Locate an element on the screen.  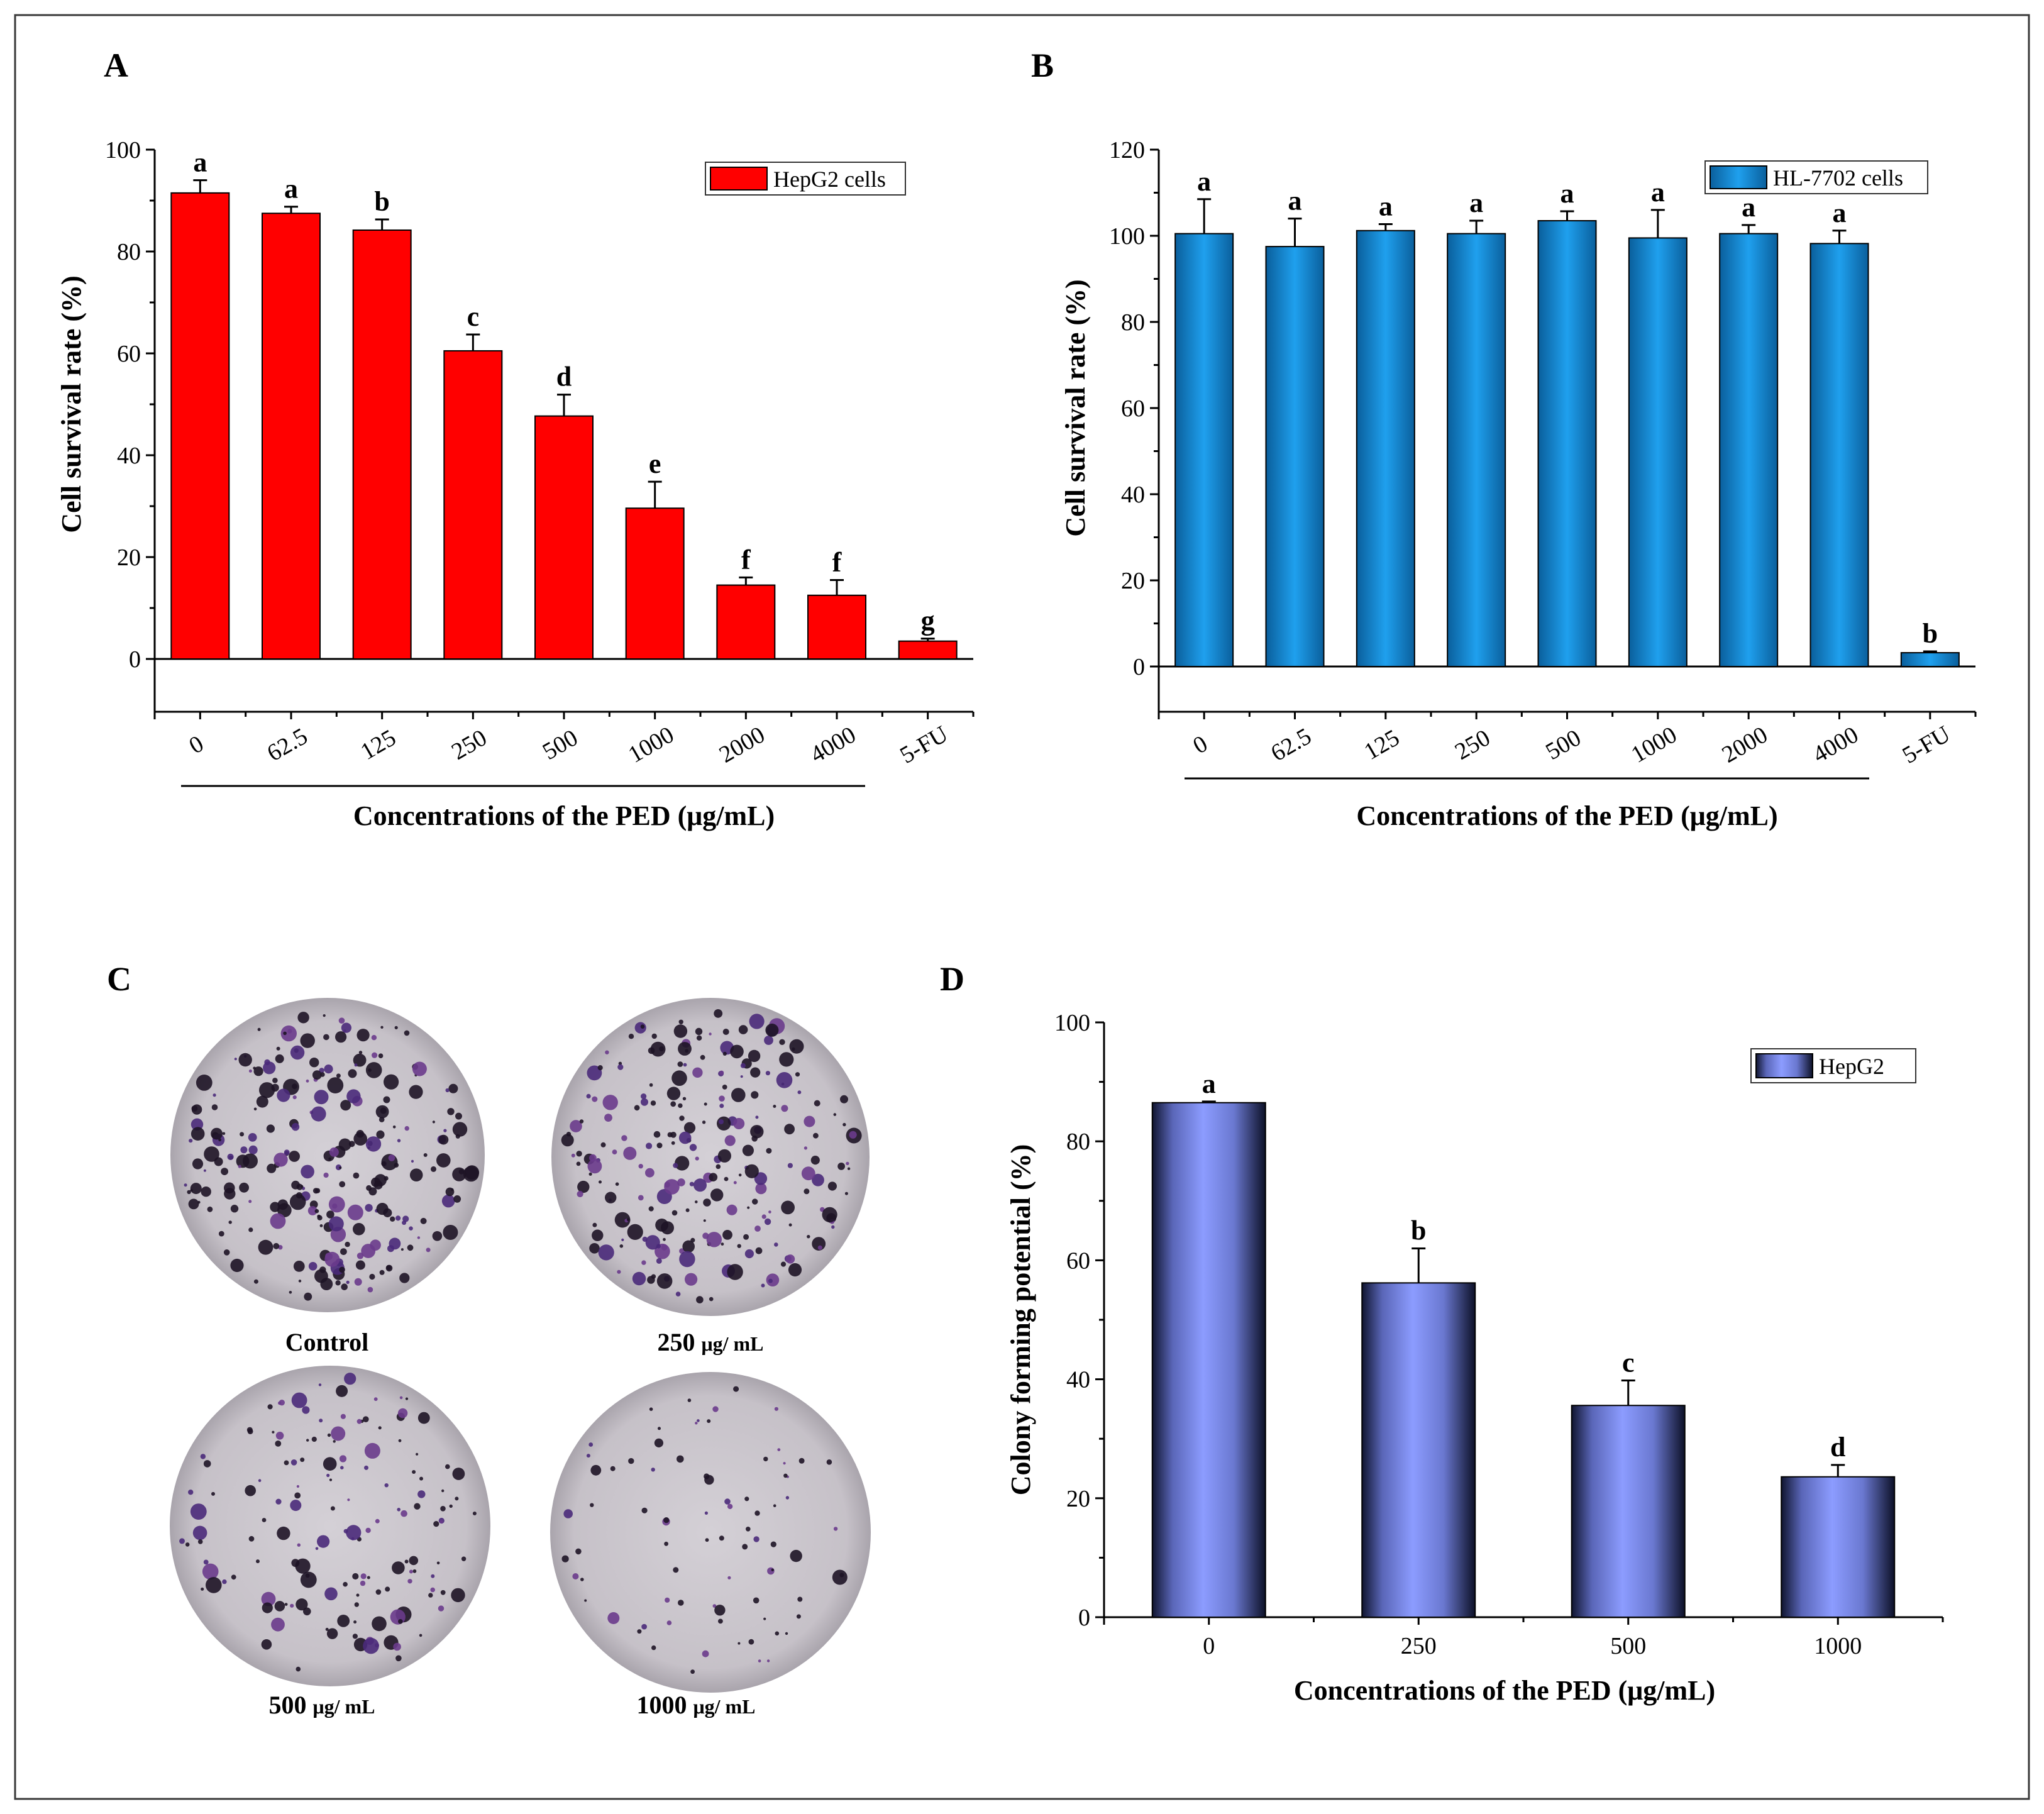
x-tick-label: 1000 is located at coordinates (1654, 744).